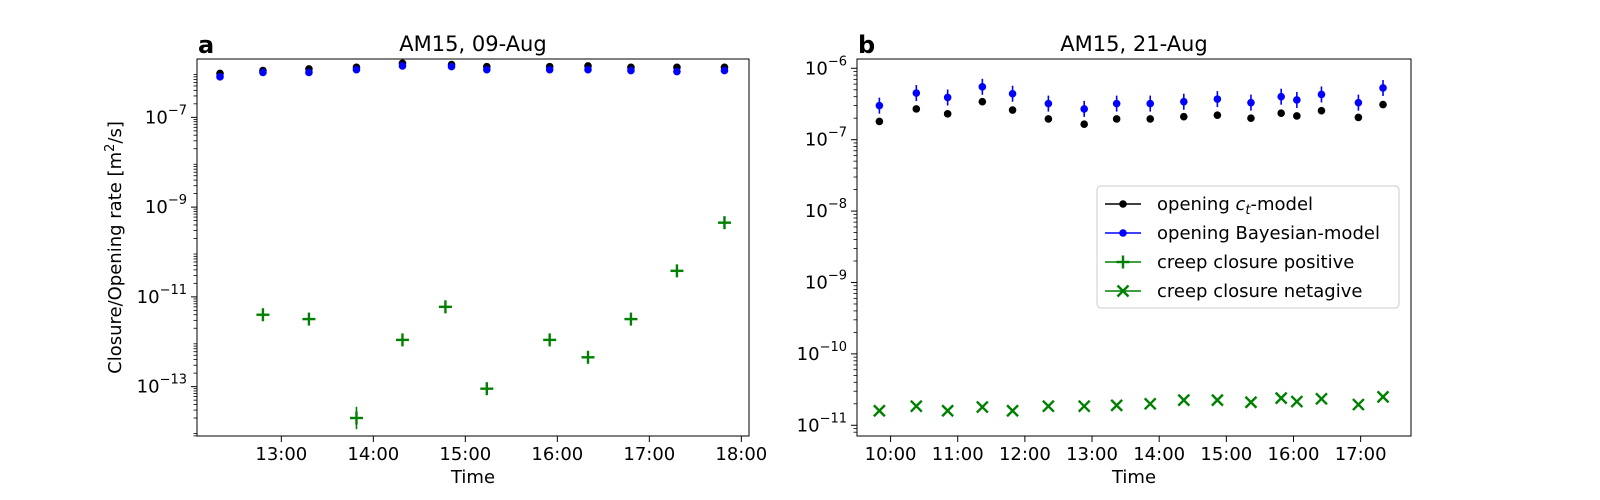 The height and width of the screenshot is (500, 1600). Describe the element at coordinates (162, 385) in the screenshot. I see `y-tick-label: 10⁻¹³` at that location.